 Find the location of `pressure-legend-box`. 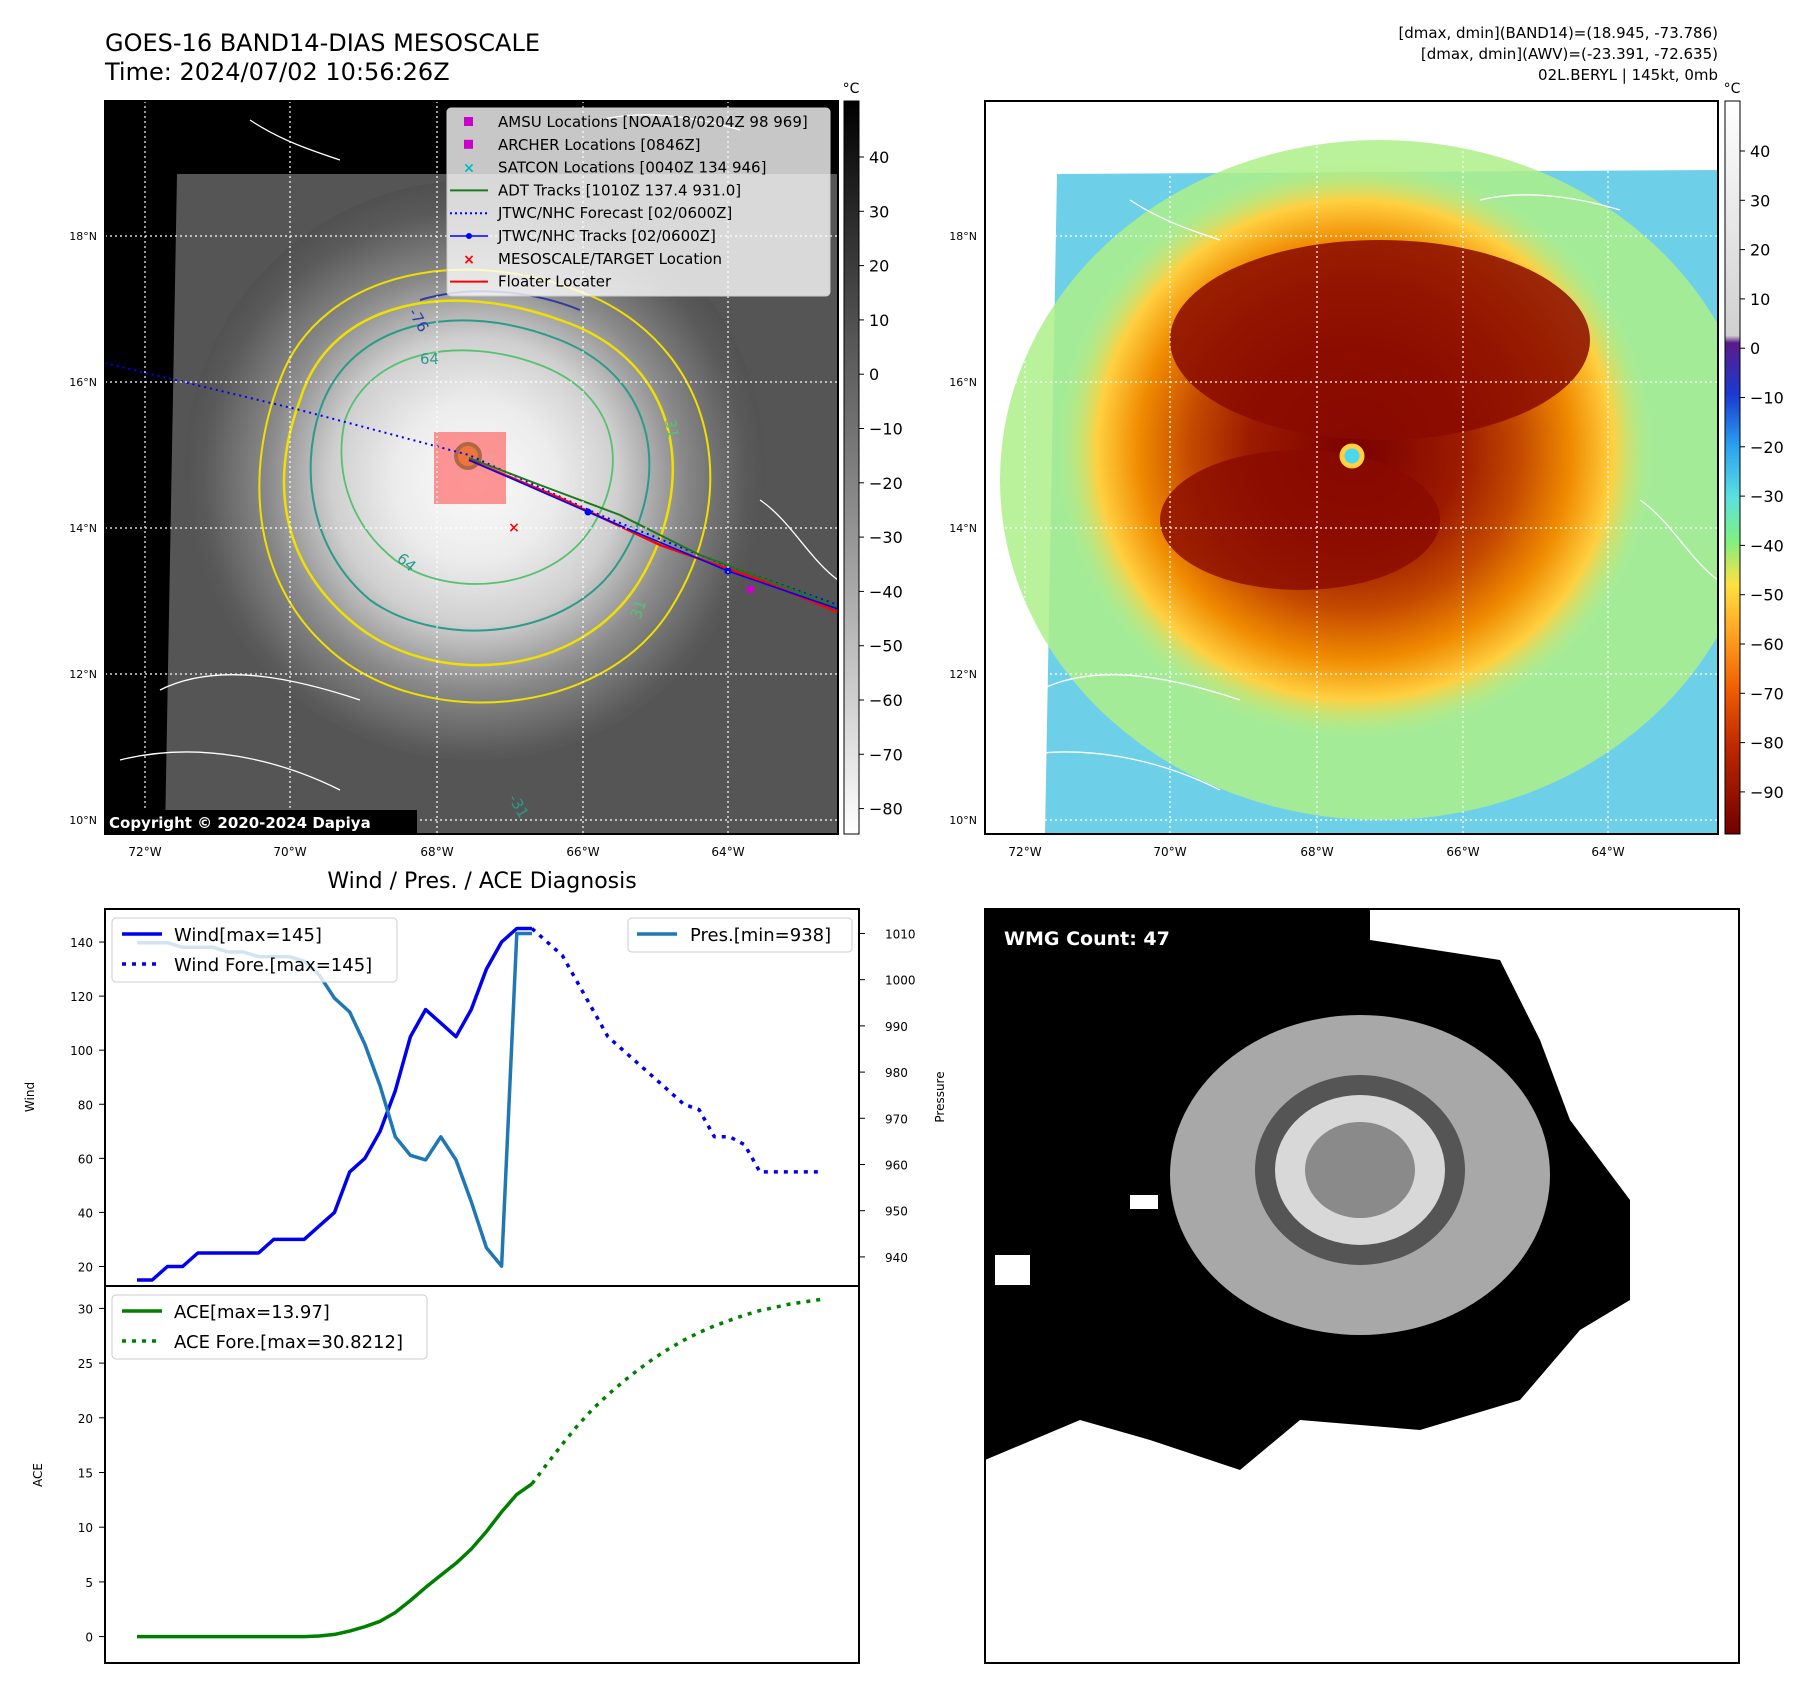

pressure-legend-box is located at coordinates (740, 935).